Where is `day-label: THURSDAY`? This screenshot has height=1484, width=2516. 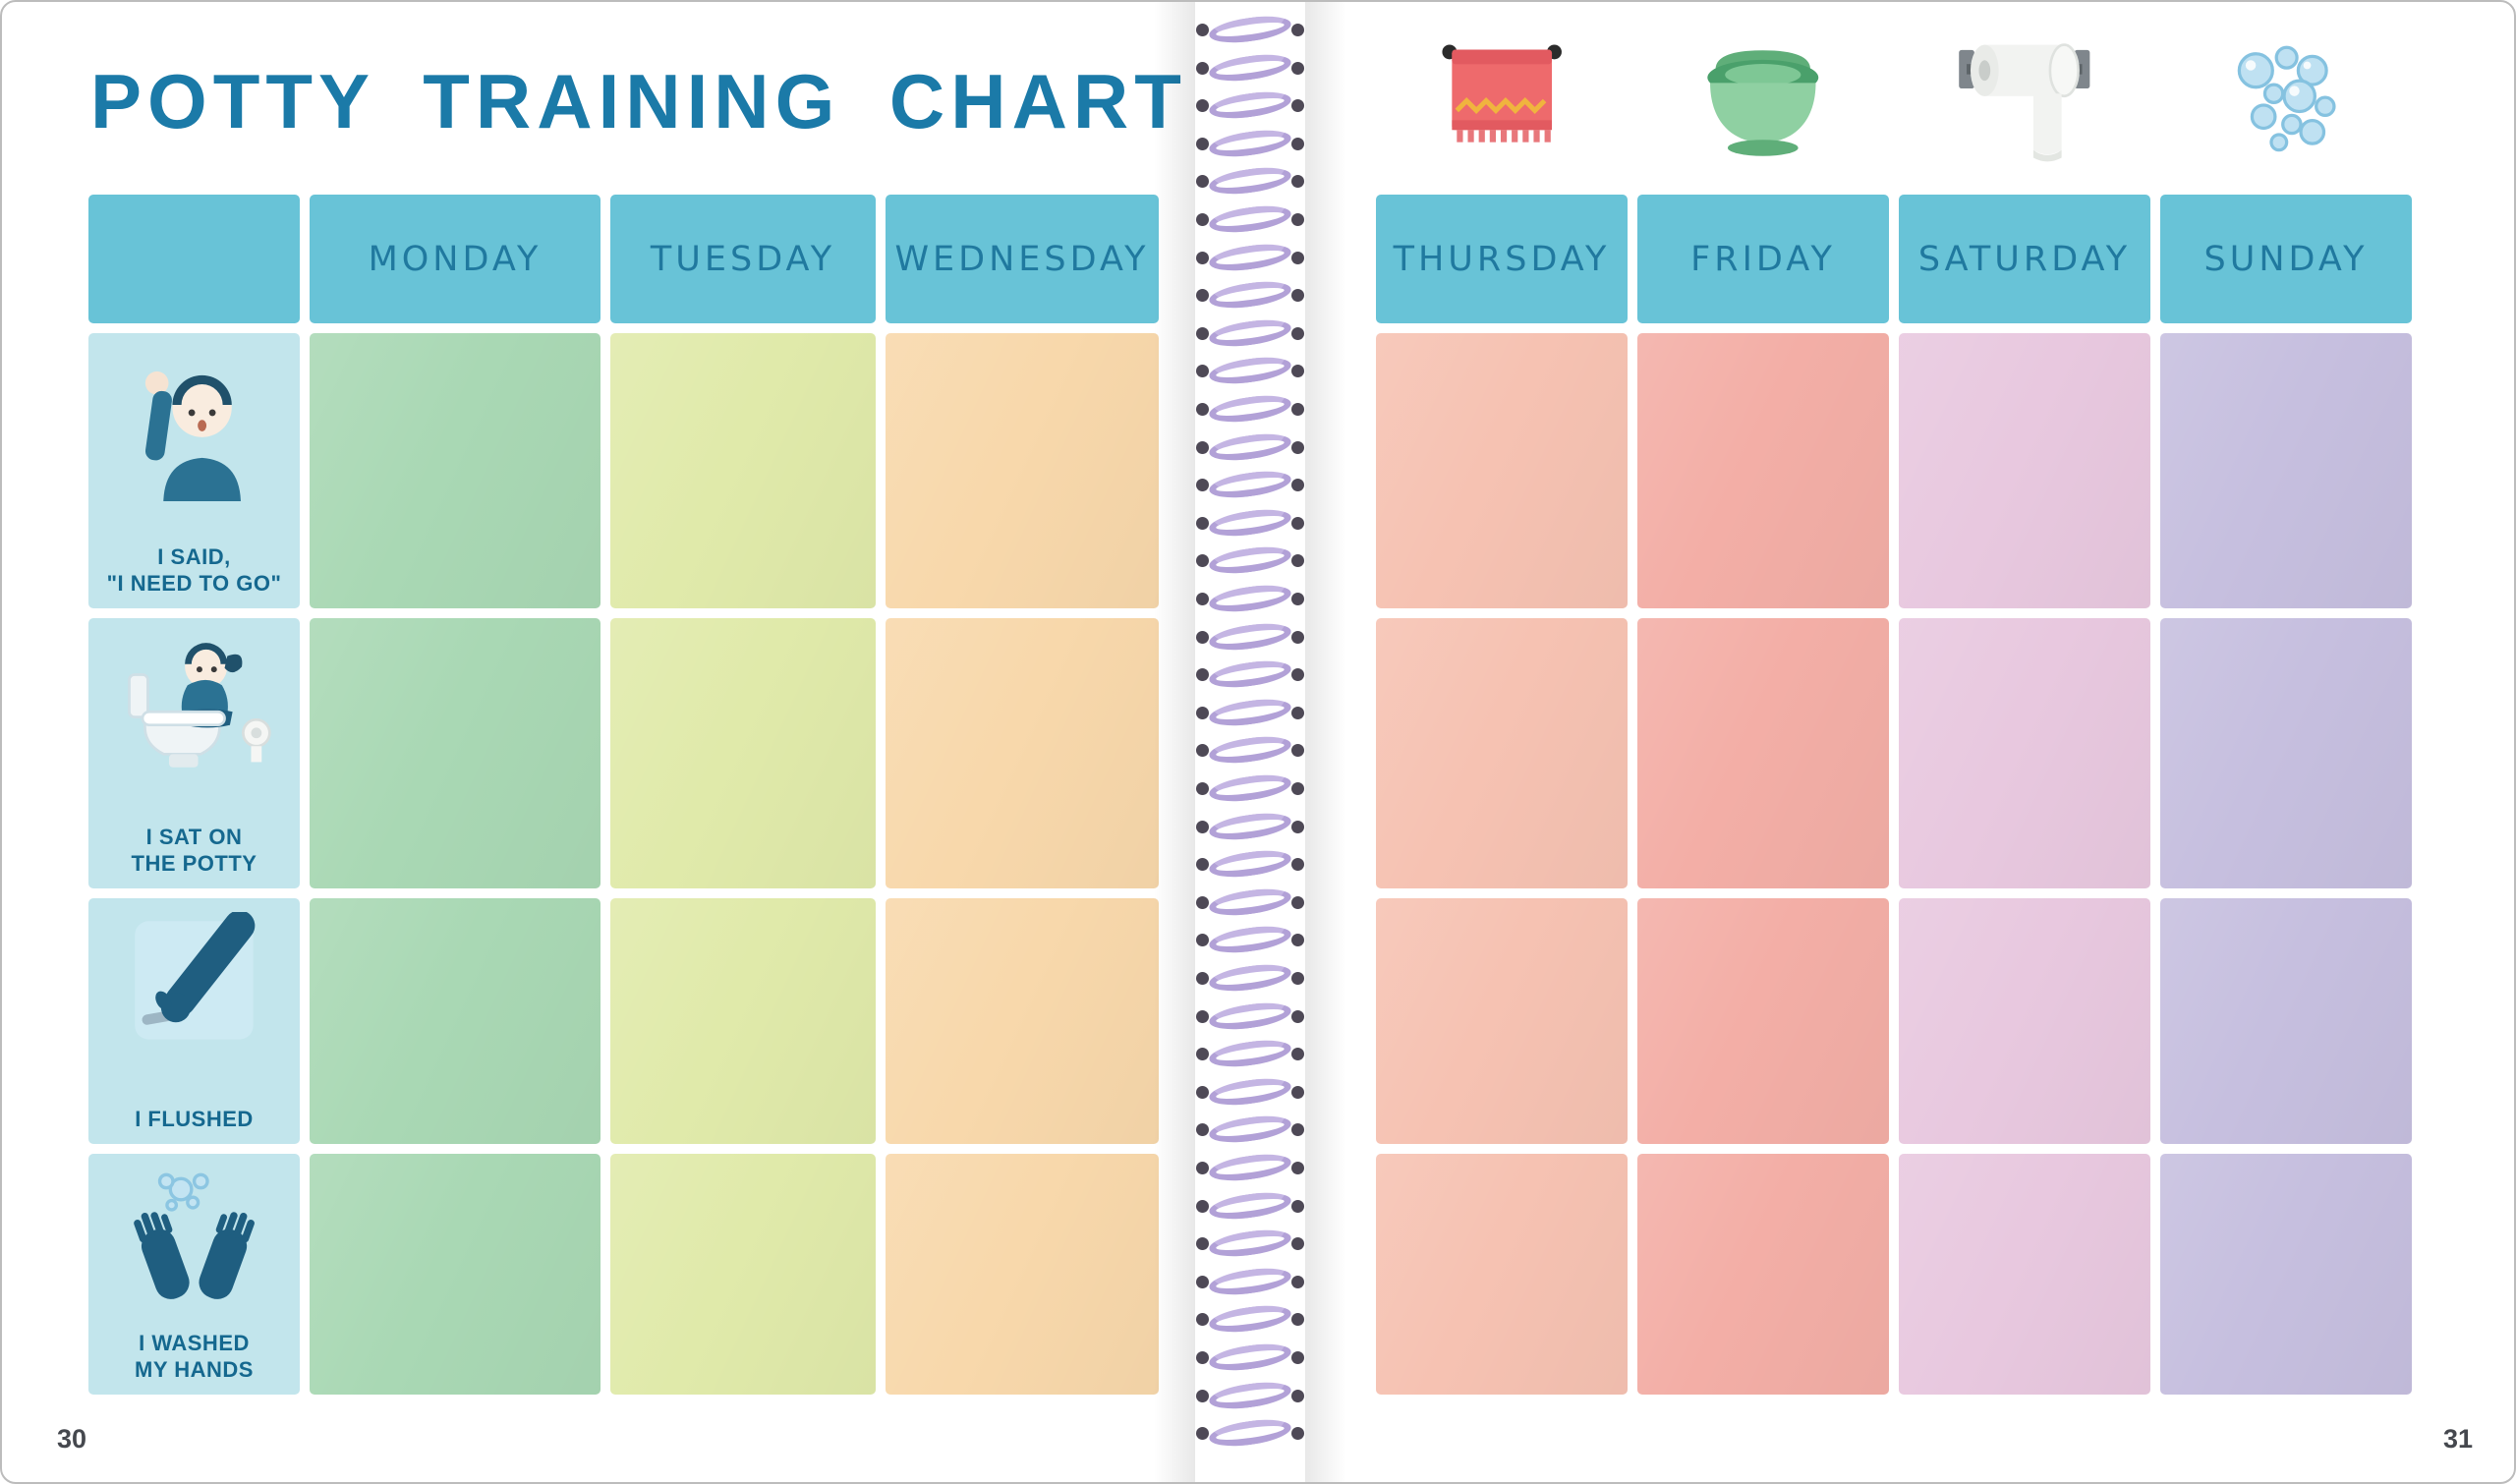
day-label: THURSDAY is located at coordinates (1502, 259).